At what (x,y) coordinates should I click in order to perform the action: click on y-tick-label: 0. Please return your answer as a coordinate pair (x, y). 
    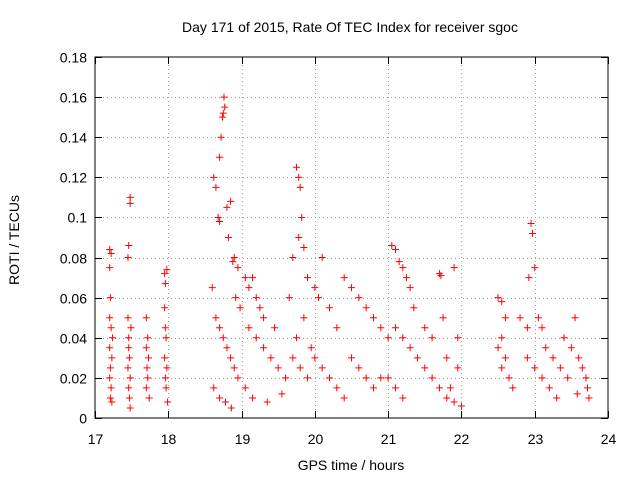
    Looking at the image, I should click on (83, 419).